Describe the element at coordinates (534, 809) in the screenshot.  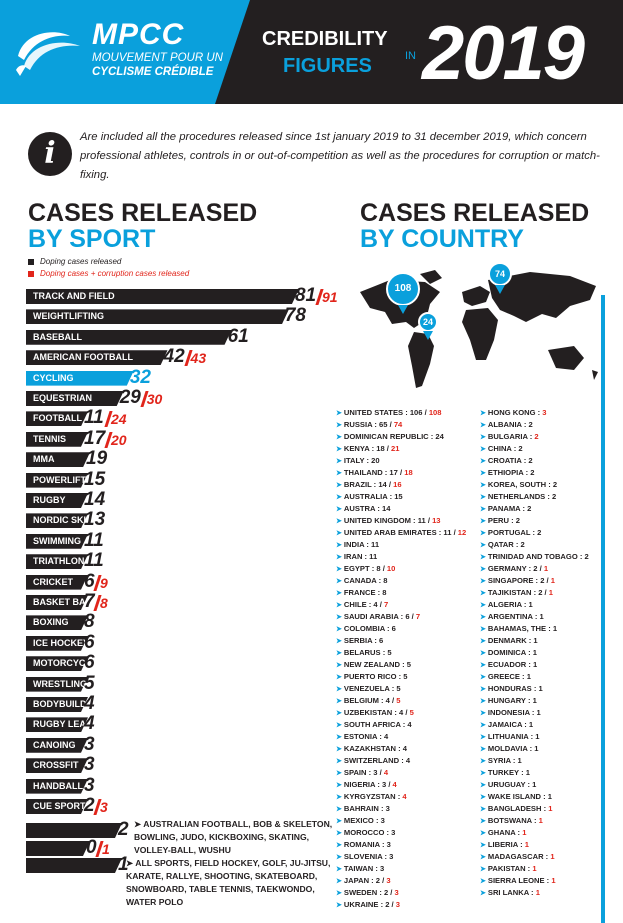
I see `country-item: ➤ BANGLADESH : 1` at that location.